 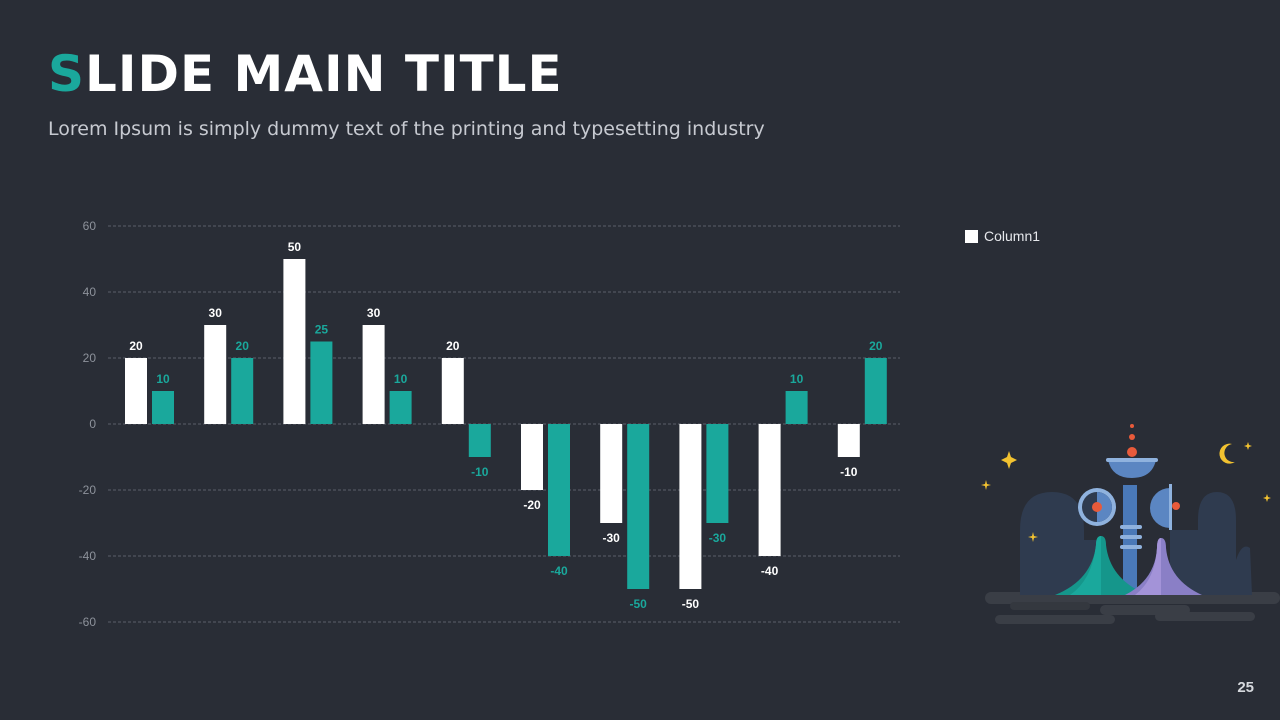 I want to click on data-label-series1: -40, so click(x=770, y=571).